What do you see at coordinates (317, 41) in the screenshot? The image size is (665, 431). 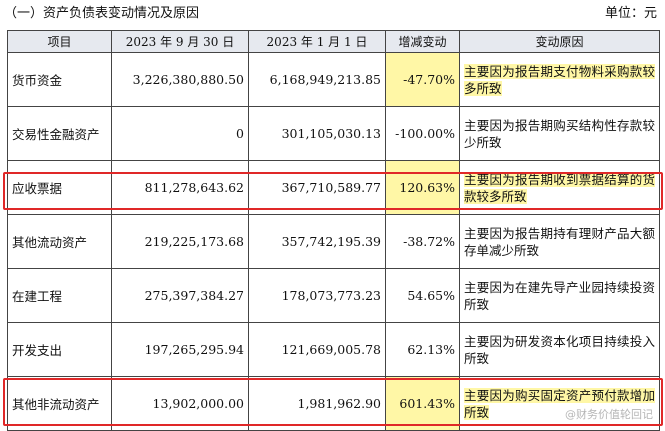 I see `header-previous-date: 2023 年 1 月 1 日` at bounding box center [317, 41].